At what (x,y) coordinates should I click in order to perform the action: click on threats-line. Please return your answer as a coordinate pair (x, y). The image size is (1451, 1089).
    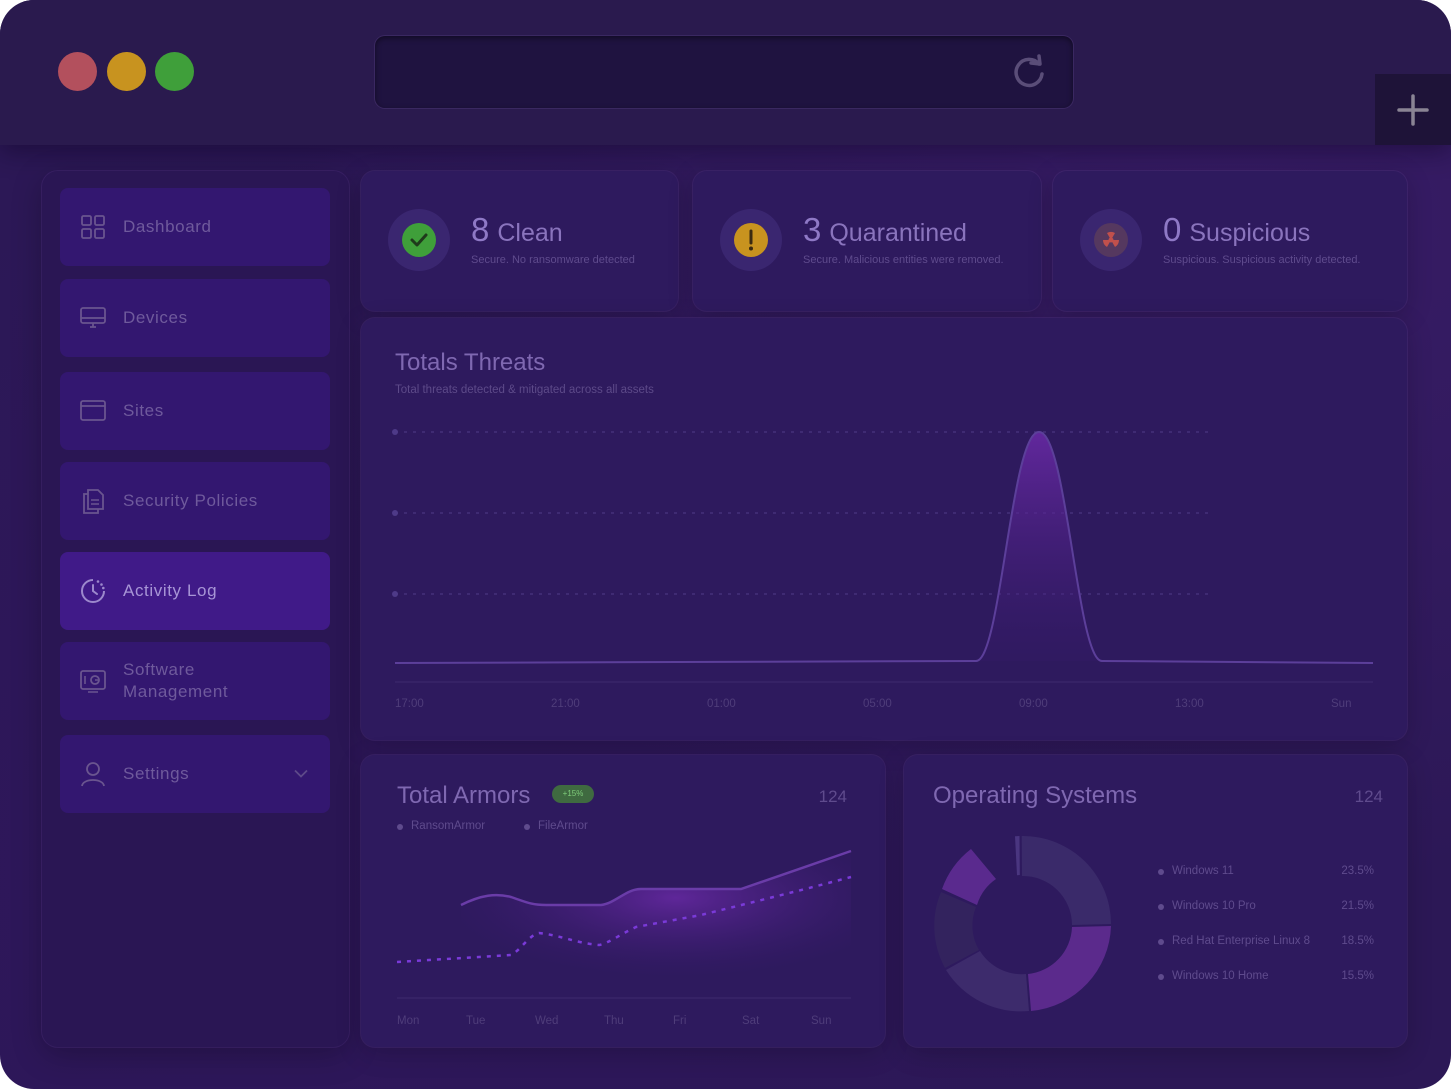
    Looking at the image, I should click on (884, 547).